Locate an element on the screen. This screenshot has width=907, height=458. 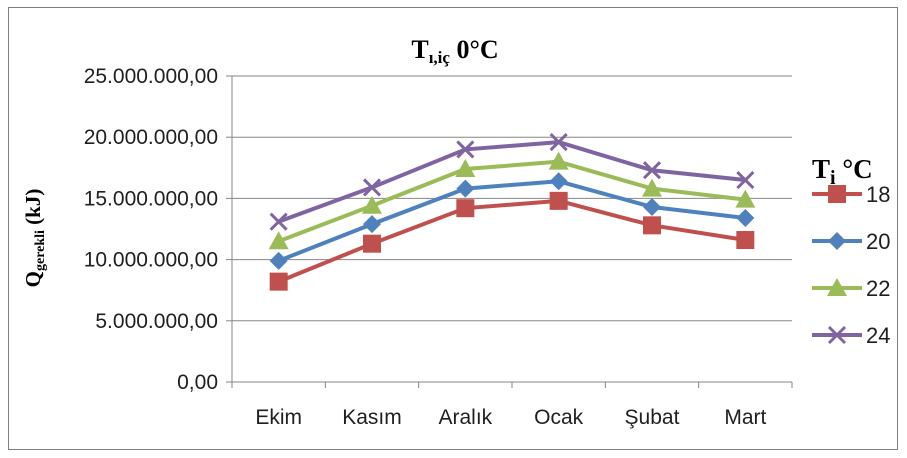
legend-label-18: 18 is located at coordinates (878, 194).